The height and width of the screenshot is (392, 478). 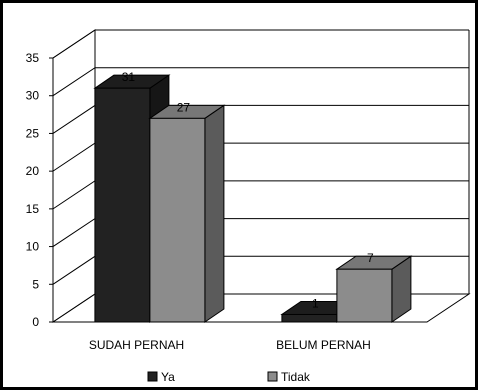 I want to click on y-tick-label: 5, so click(x=35, y=284).